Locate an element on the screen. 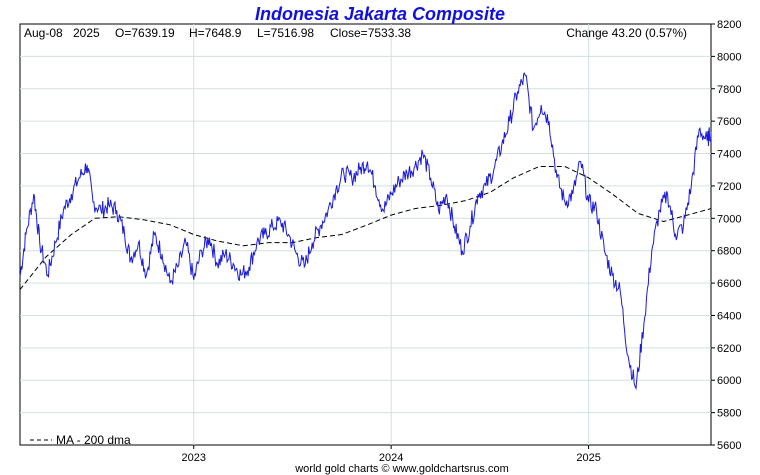 This screenshot has height=475, width=760. info-close: Close=7533.38 is located at coordinates (370, 33).